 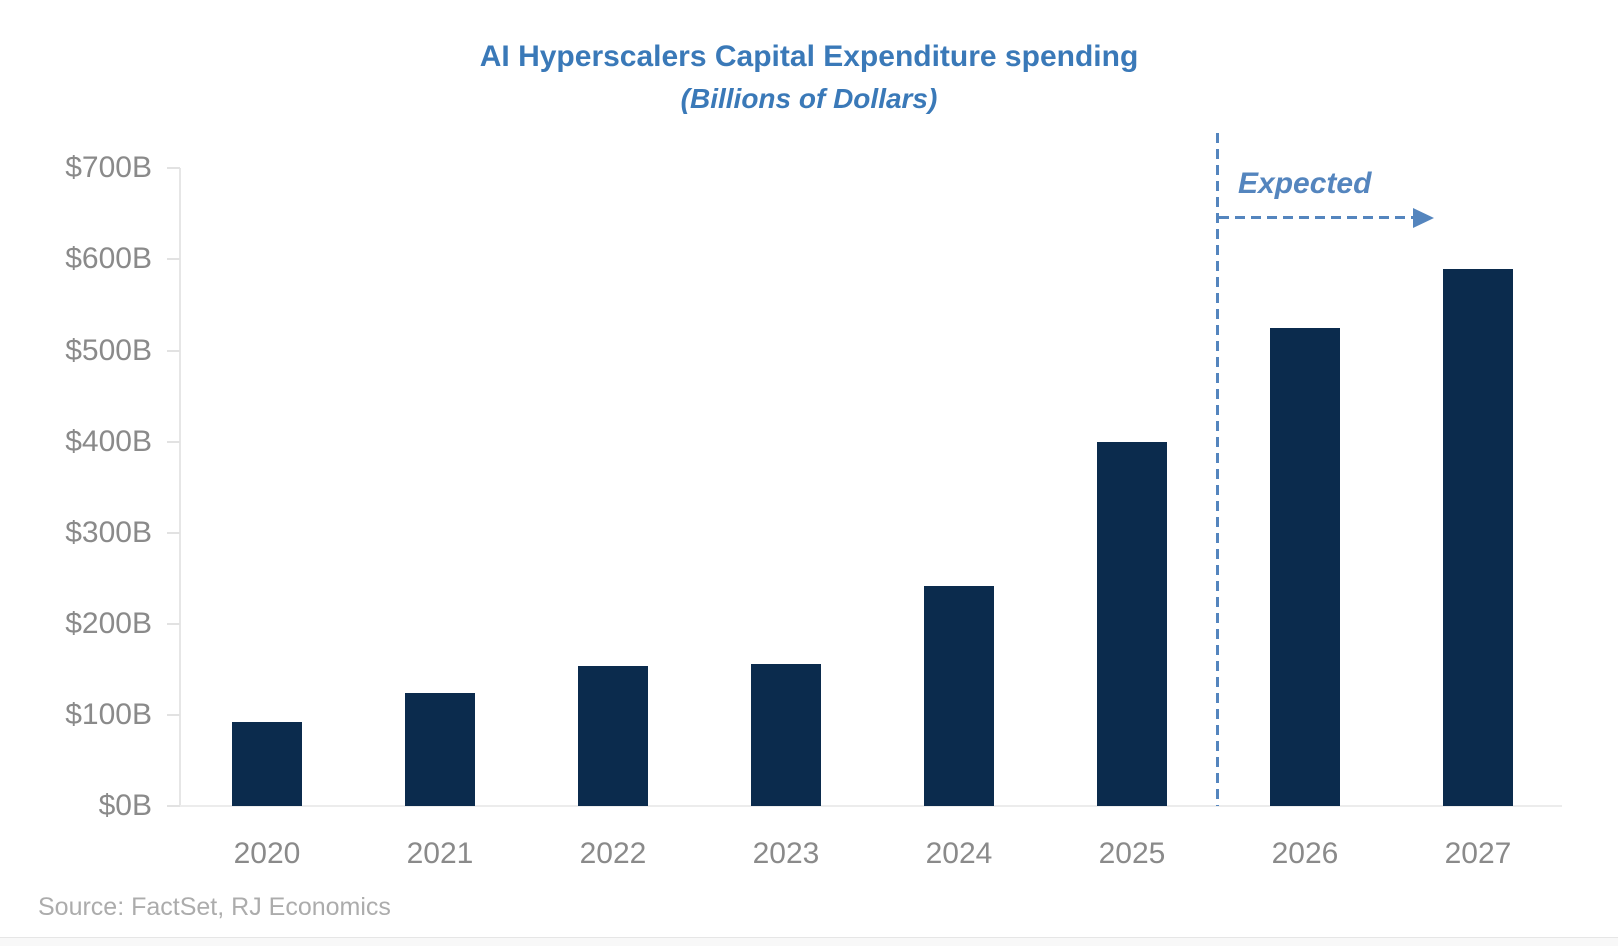 What do you see at coordinates (108, 259) in the screenshot?
I see `y-axis-label-600: $600B` at bounding box center [108, 259].